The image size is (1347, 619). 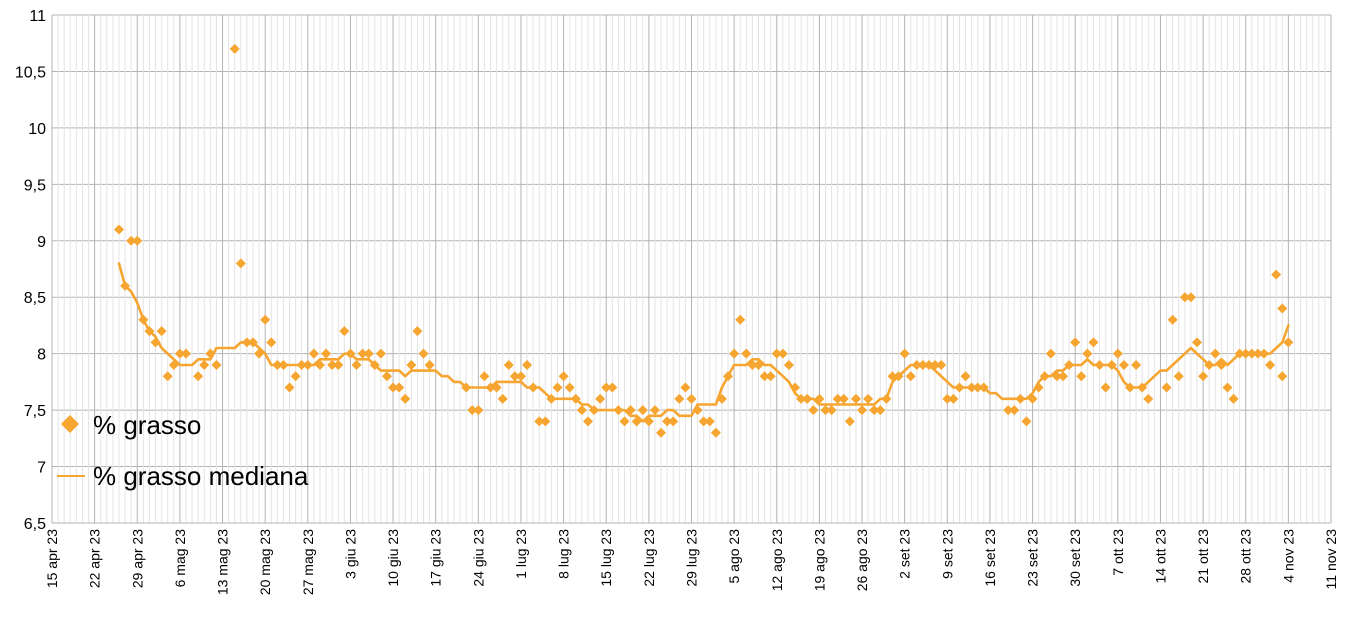 I want to click on y-tick-label: 6,5, so click(x=35, y=524).